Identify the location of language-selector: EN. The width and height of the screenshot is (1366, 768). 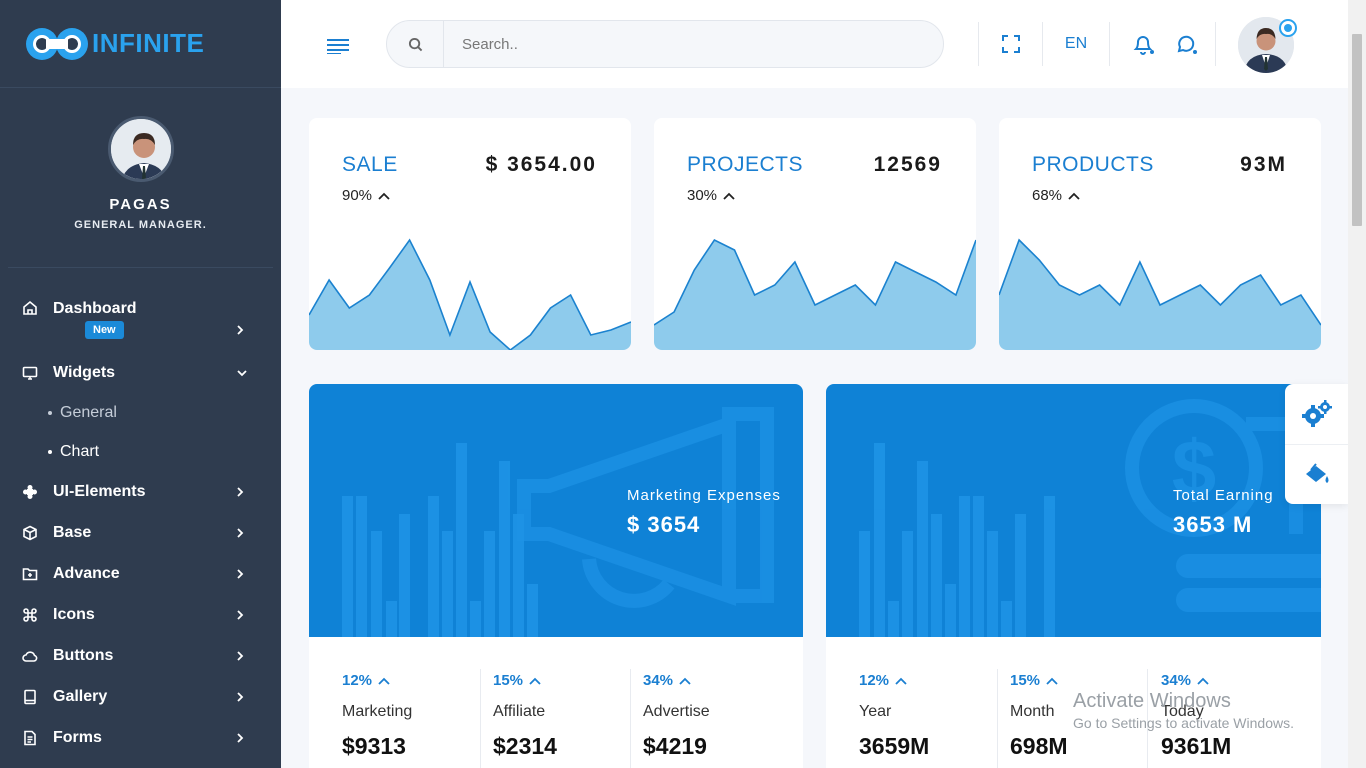
(1076, 43).